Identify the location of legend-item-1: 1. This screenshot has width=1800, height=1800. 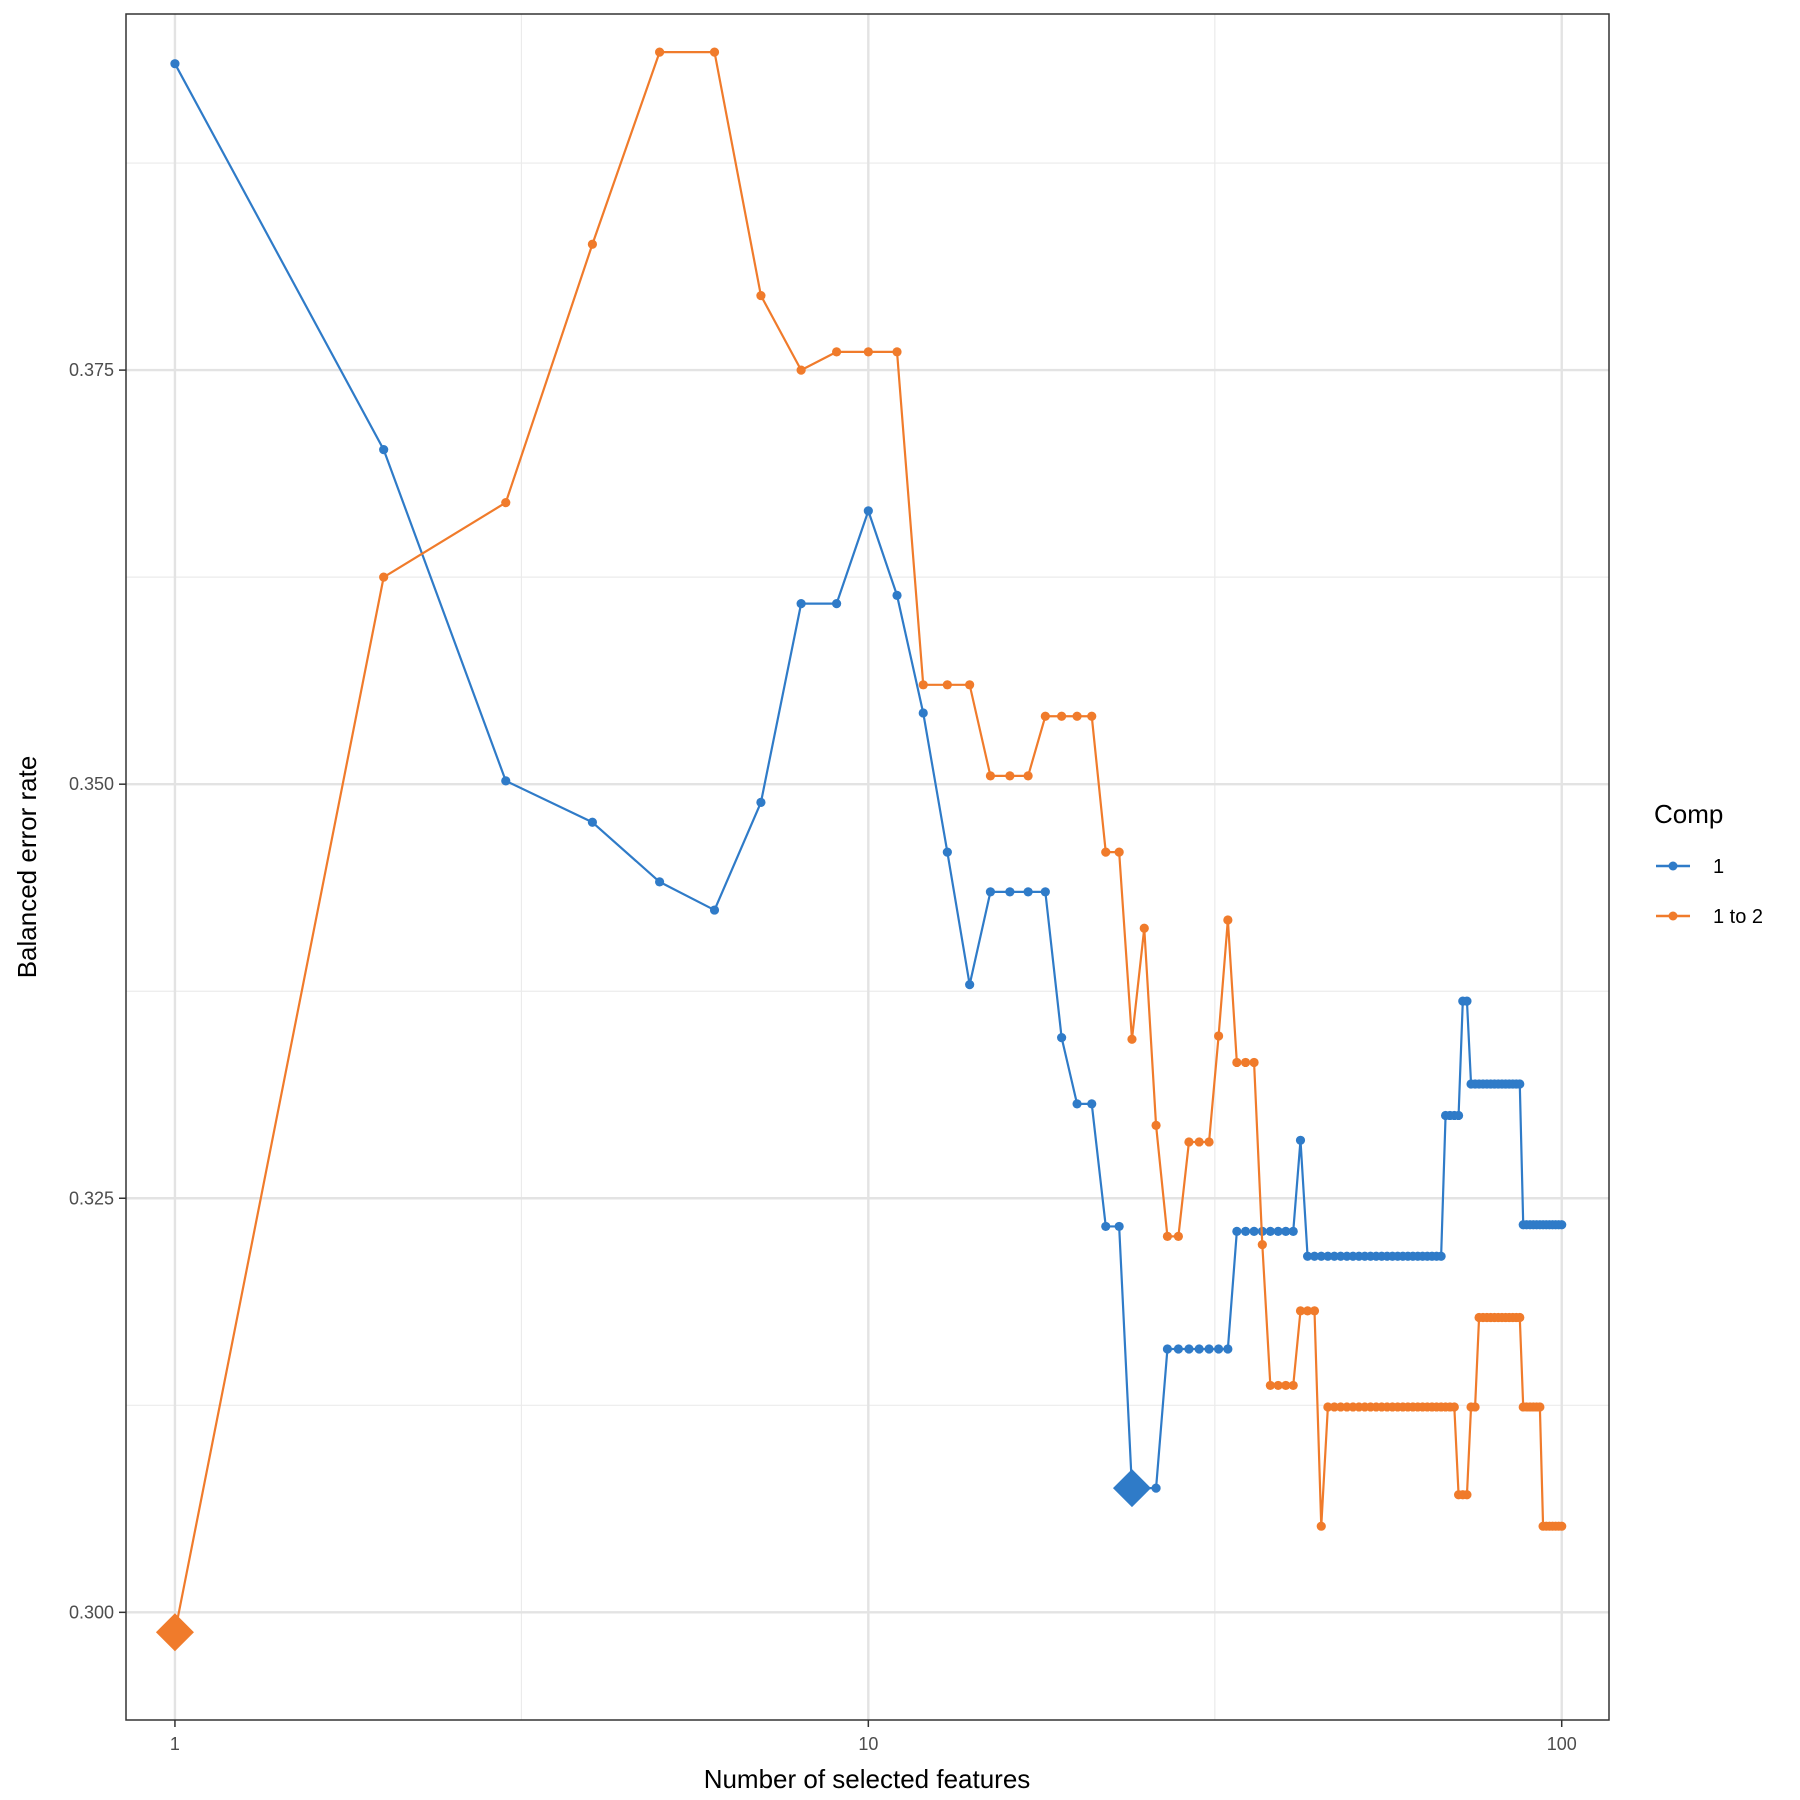
(1690, 867).